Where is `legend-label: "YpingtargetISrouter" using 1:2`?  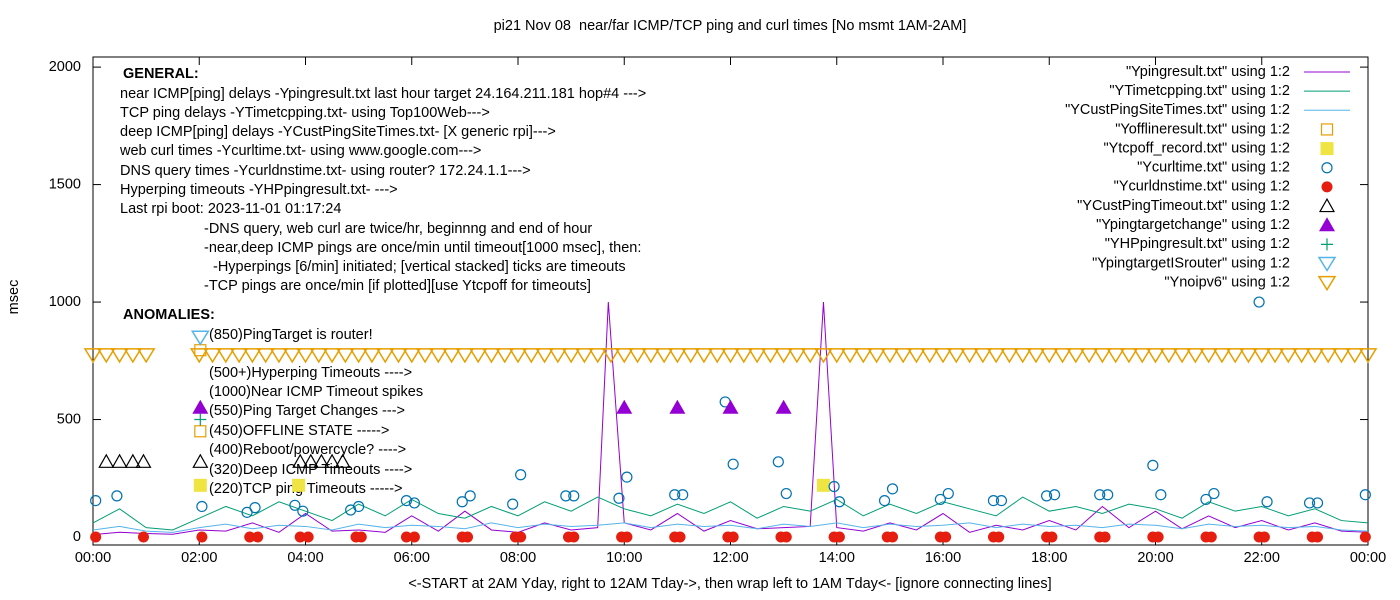 legend-label: "YpingtargetISrouter" using 1:2 is located at coordinates (1191, 263).